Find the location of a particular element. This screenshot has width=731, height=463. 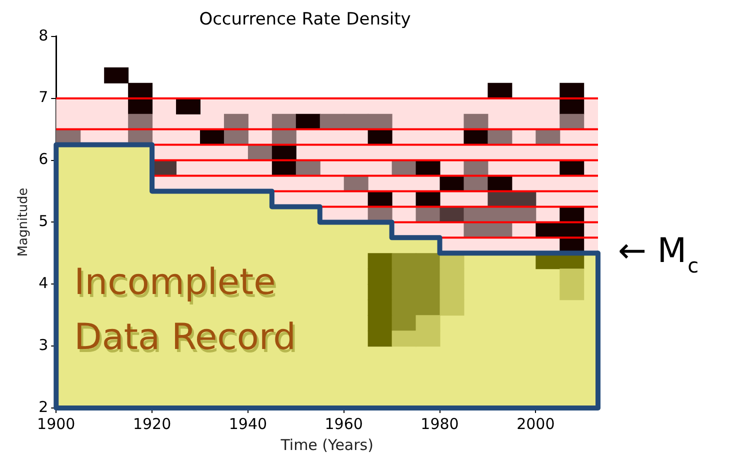

x-tick-label: 2000 is located at coordinates (535, 423).